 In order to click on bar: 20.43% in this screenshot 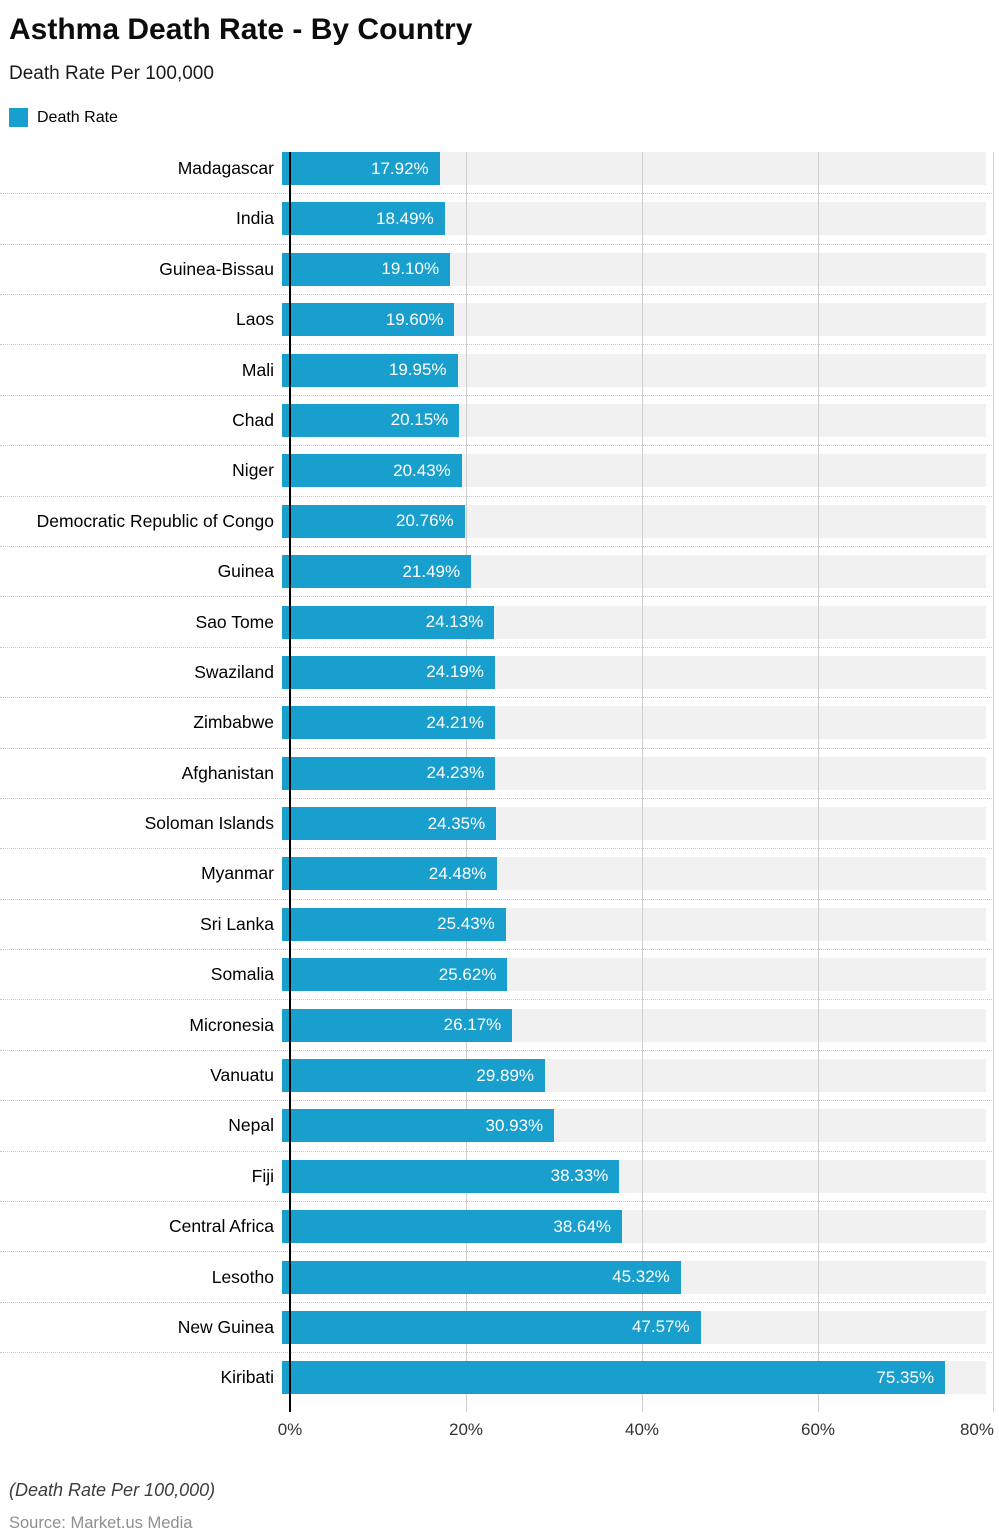, I will do `click(372, 471)`.